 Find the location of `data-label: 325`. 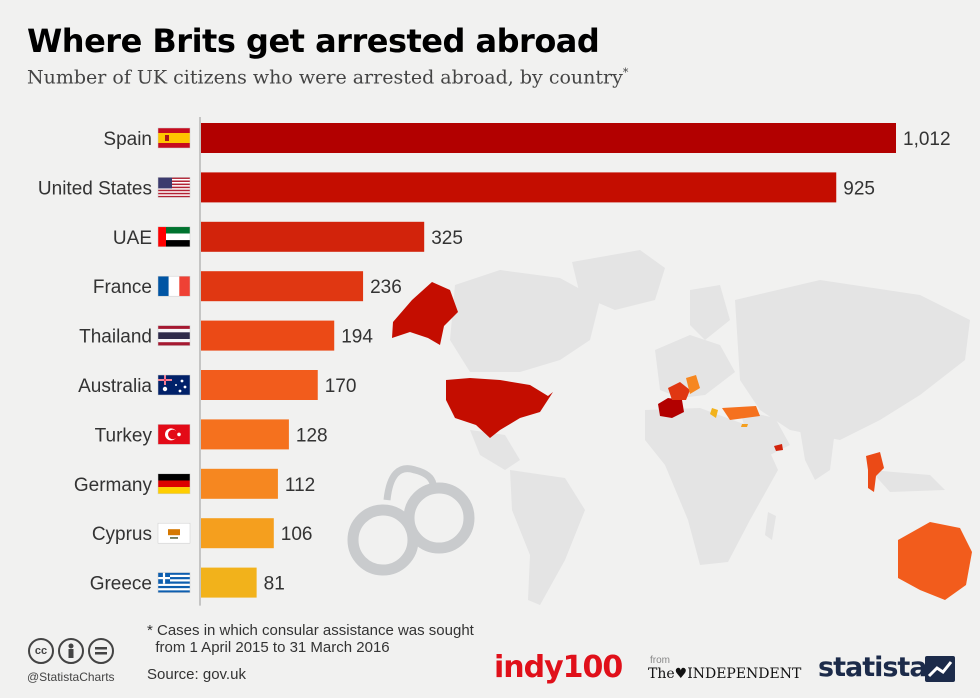

data-label: 325 is located at coordinates (447, 238).